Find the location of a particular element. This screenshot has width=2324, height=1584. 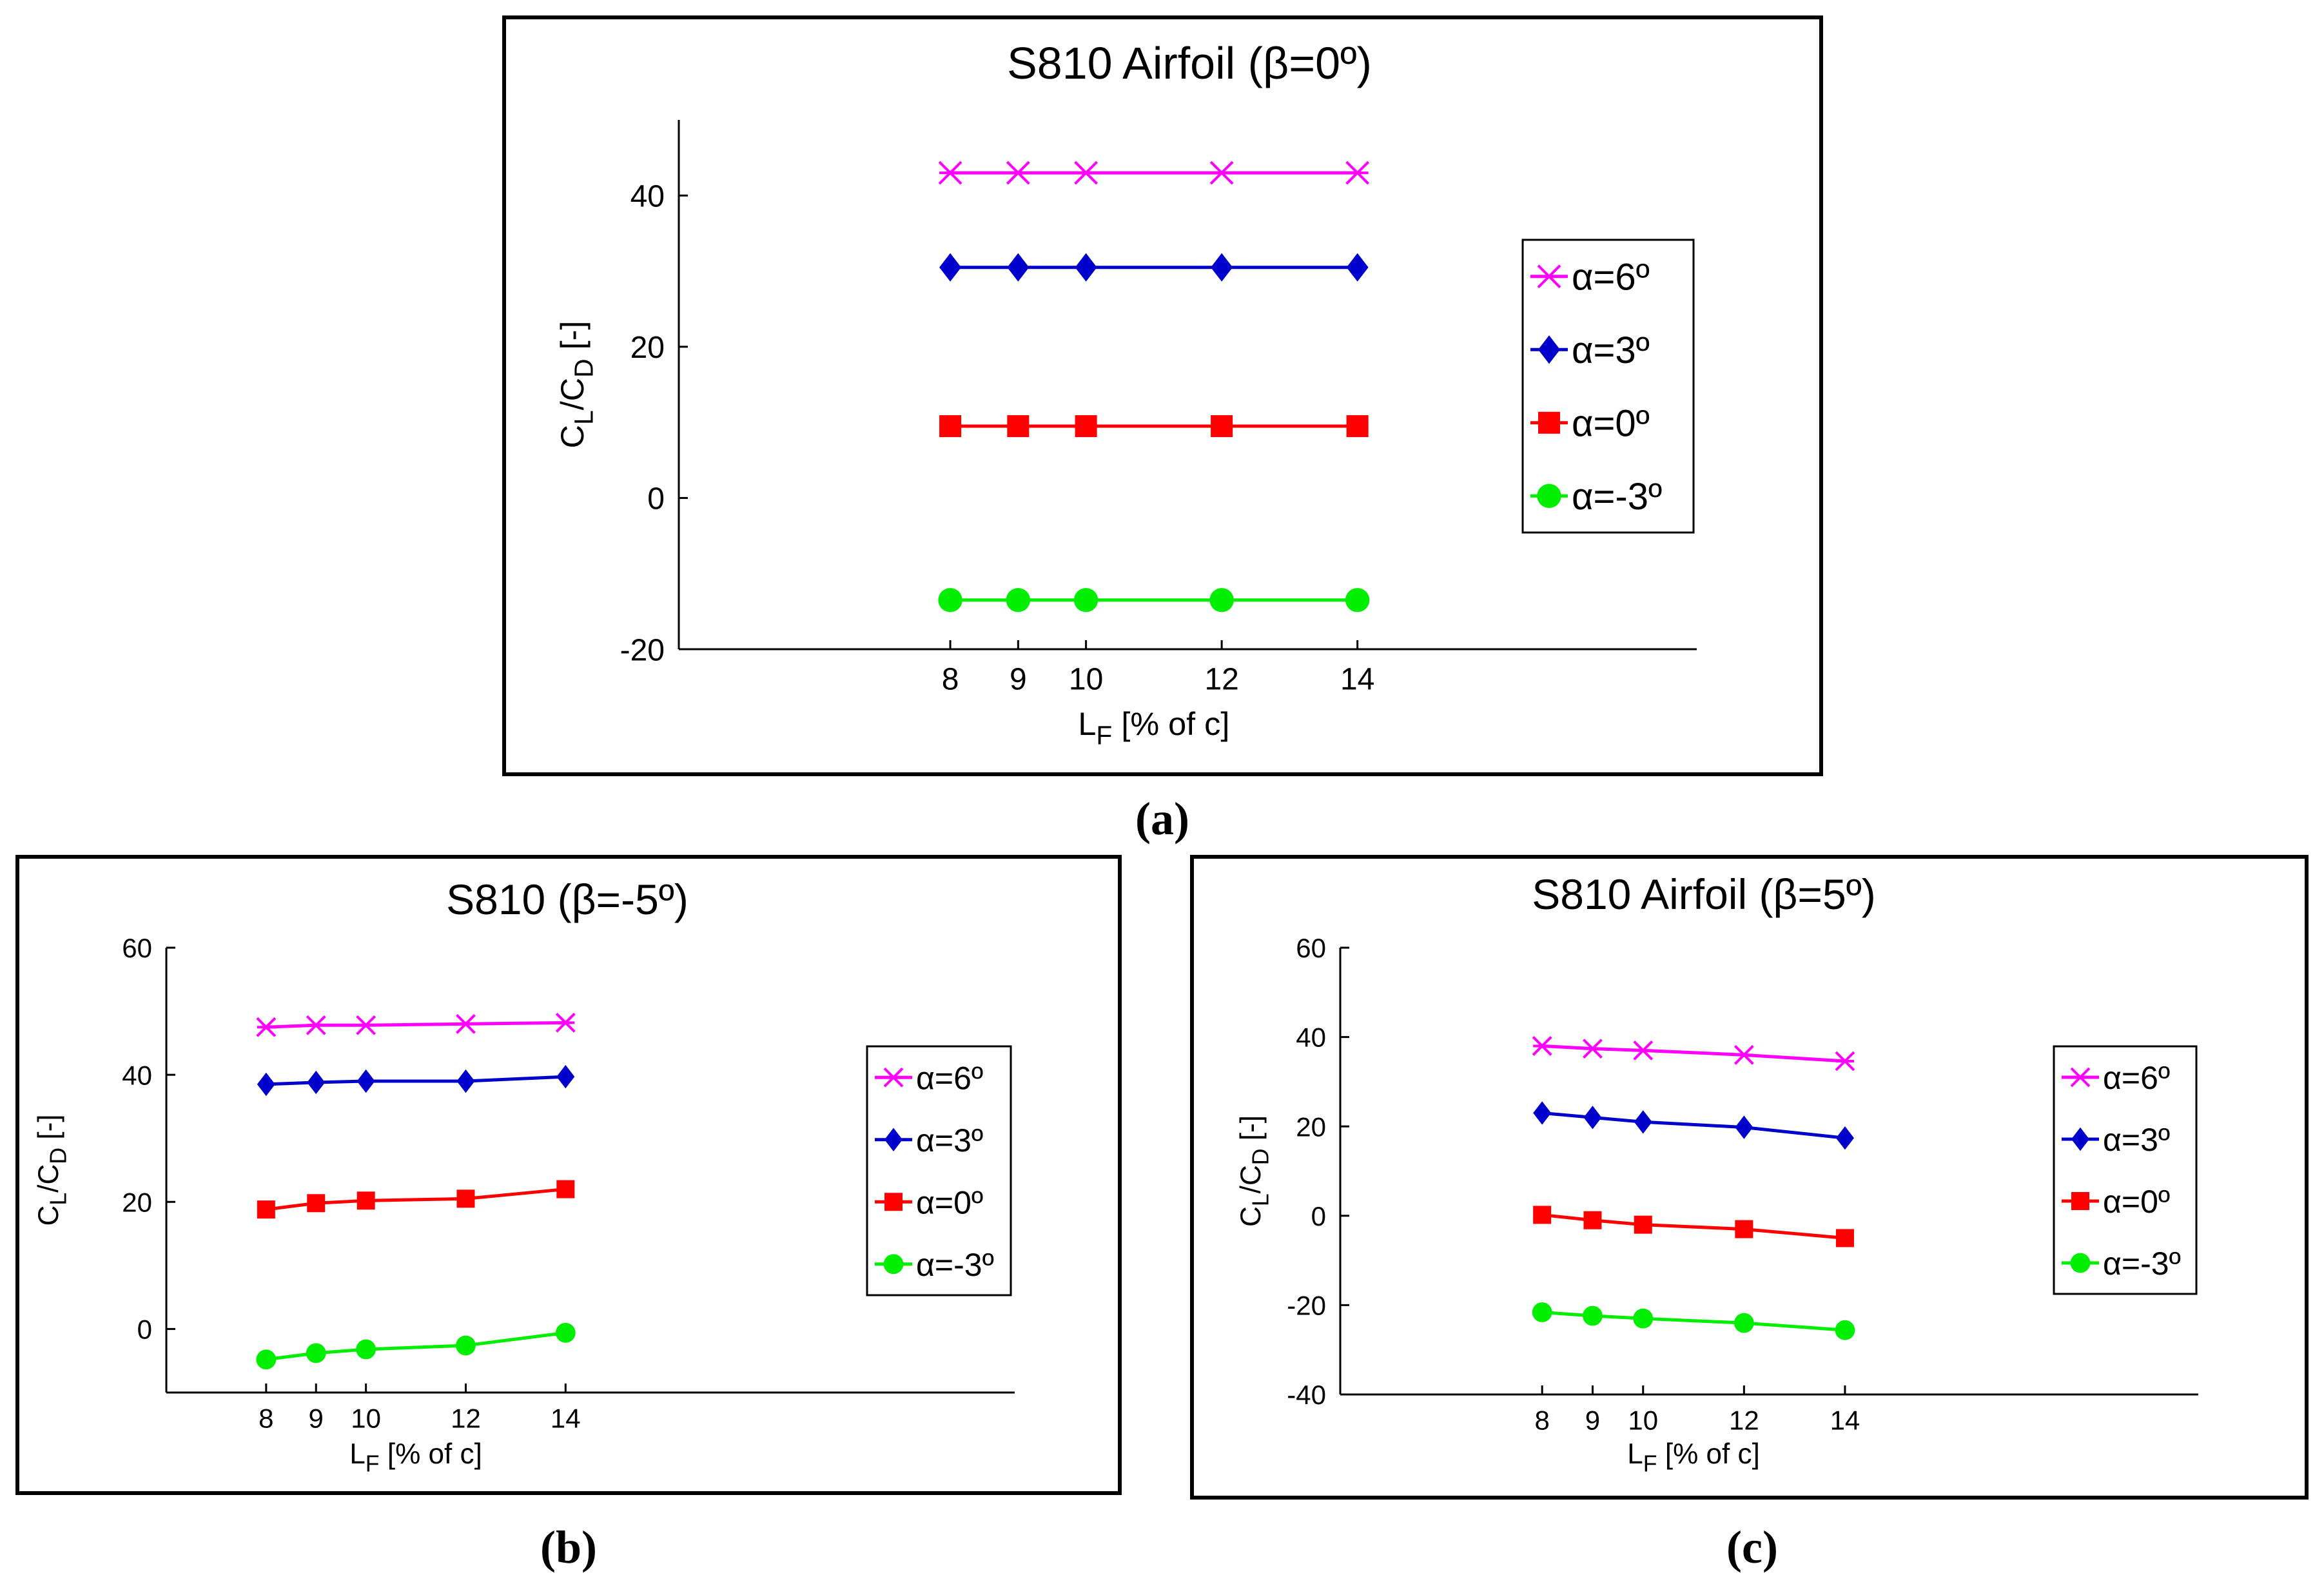

panel-c-x-axis-label-sub: F is located at coordinates (1650, 1464).